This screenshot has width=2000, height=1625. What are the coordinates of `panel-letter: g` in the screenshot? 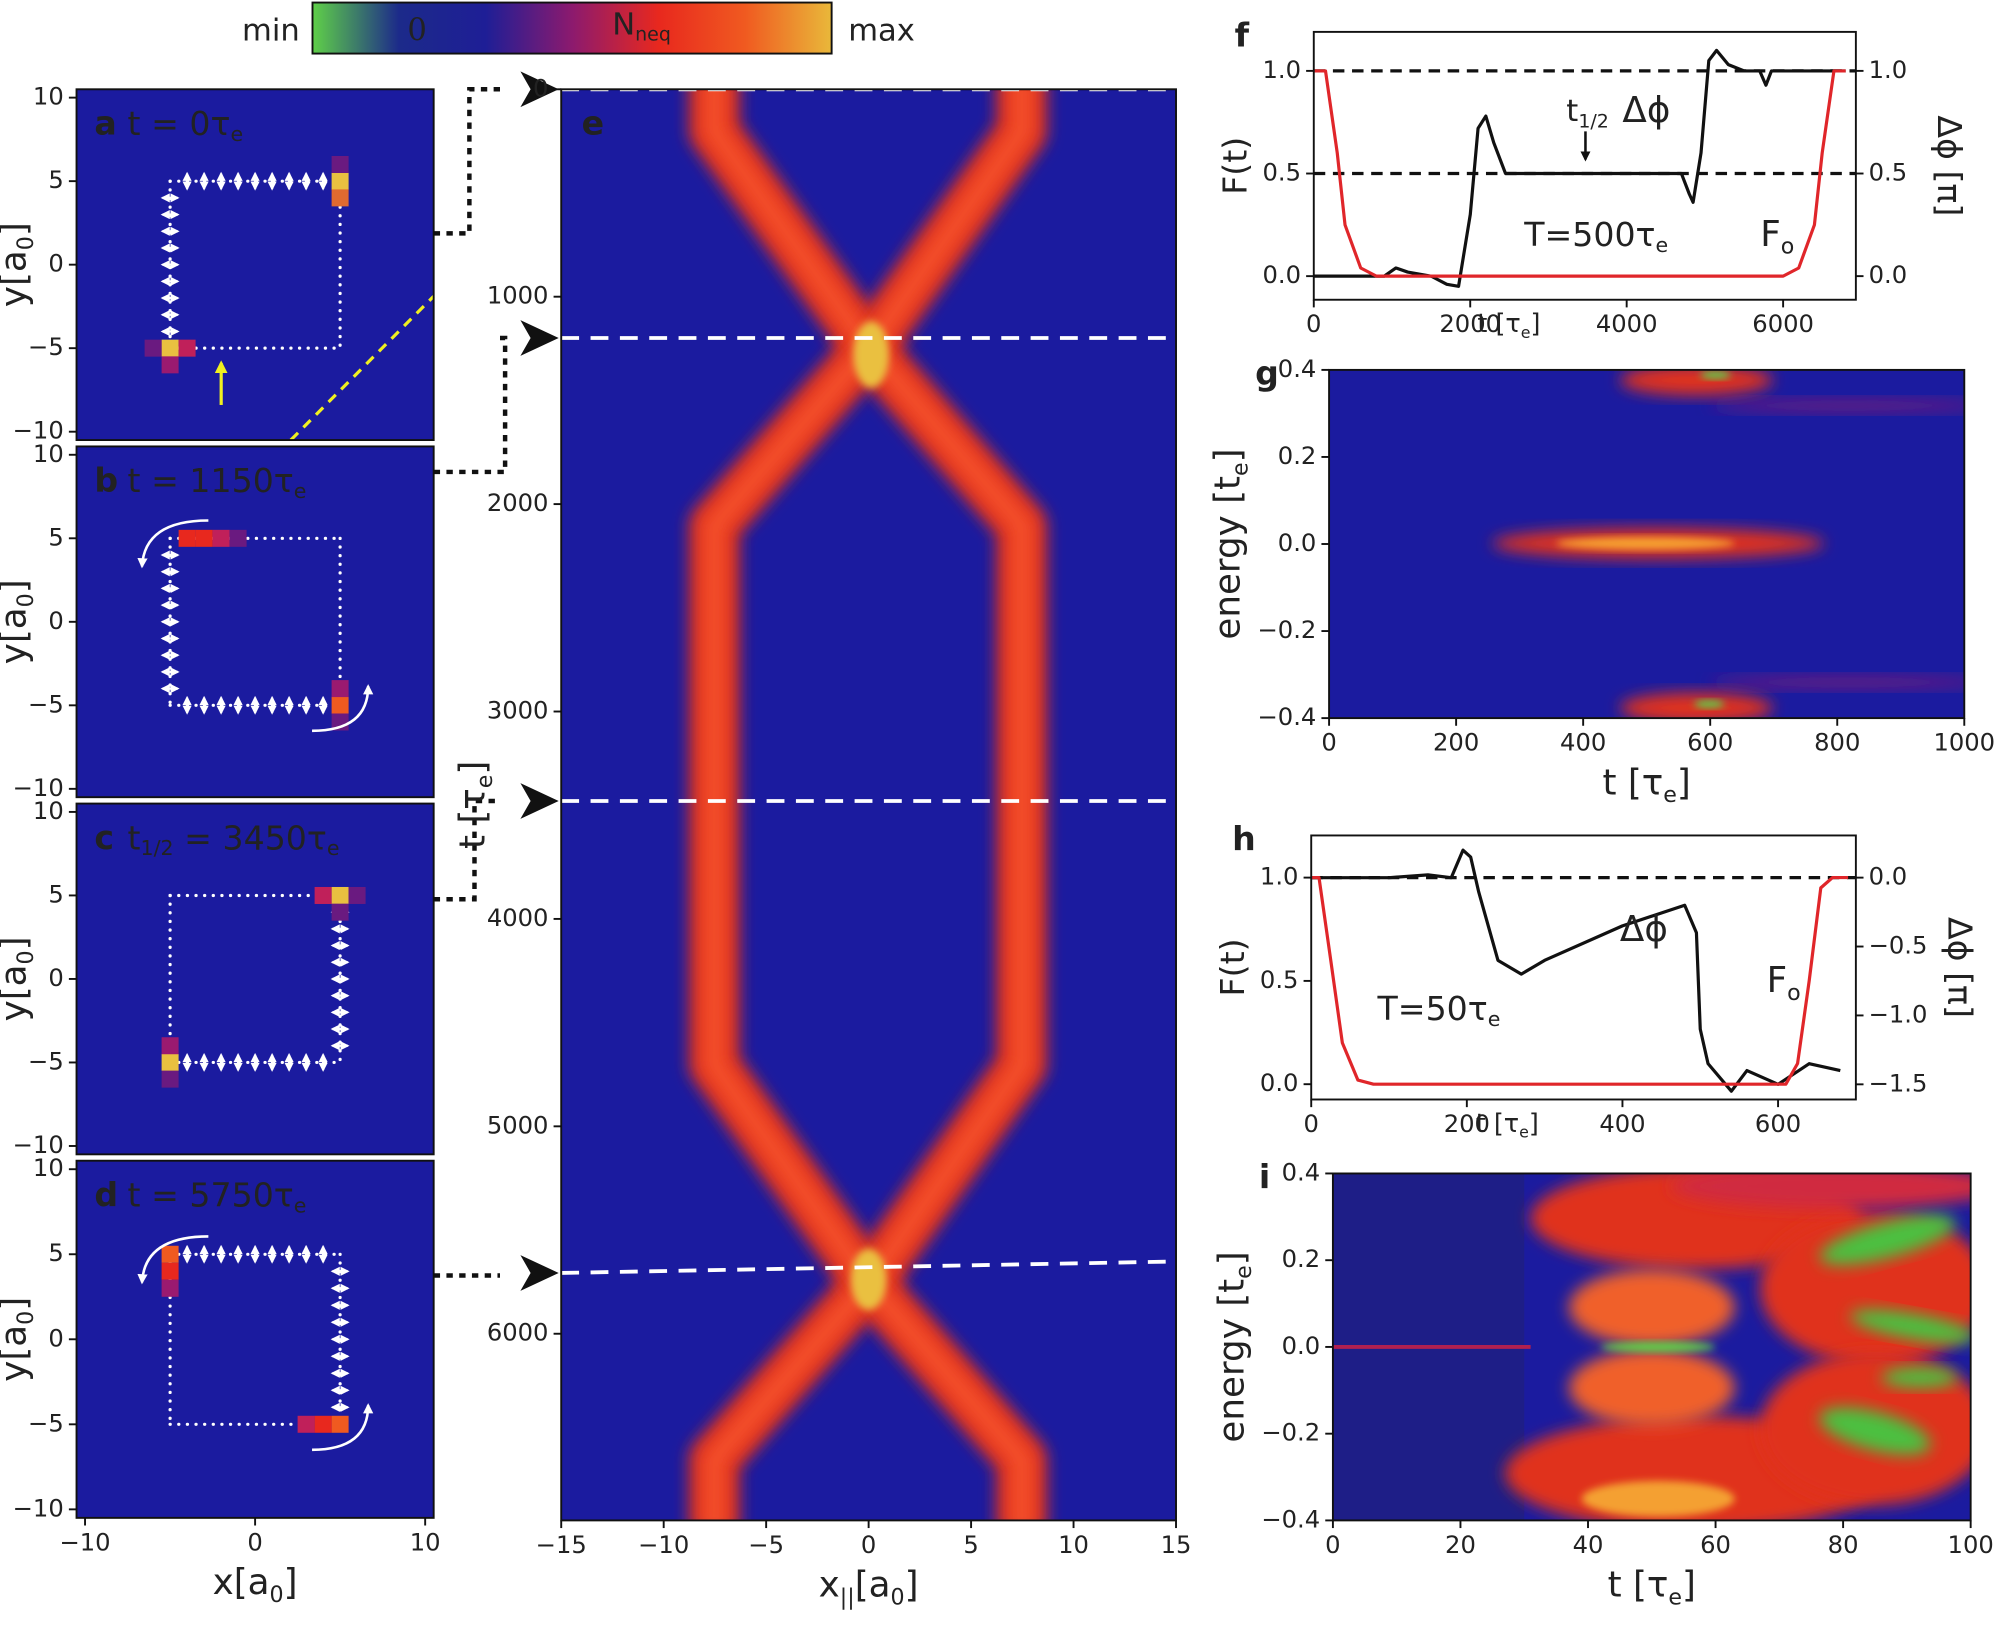 It's located at (1267, 372).